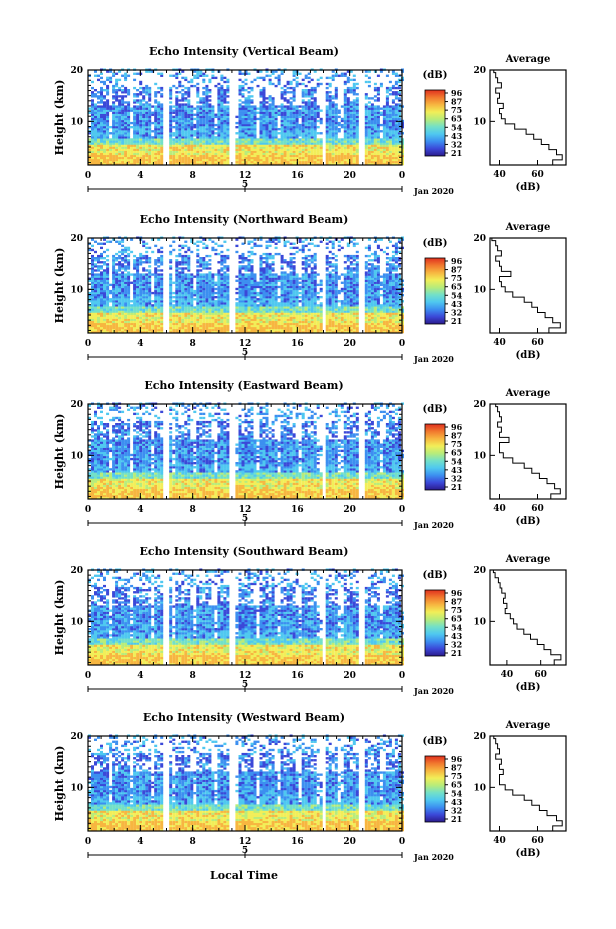 The image size is (616, 929). I want to click on y-tick-label: 10, so click(76, 788).